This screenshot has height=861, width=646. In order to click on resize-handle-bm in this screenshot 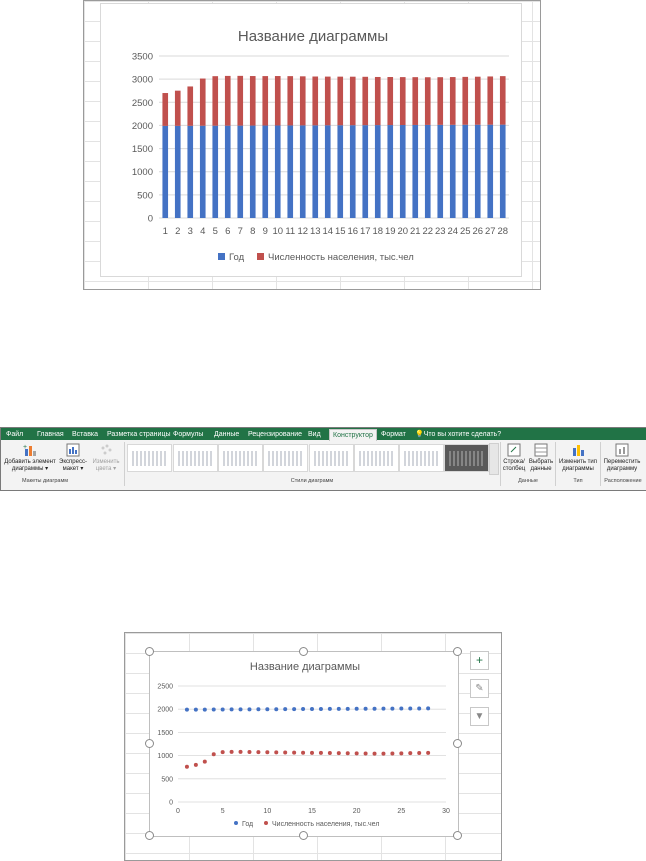, I will do `click(303, 835)`.